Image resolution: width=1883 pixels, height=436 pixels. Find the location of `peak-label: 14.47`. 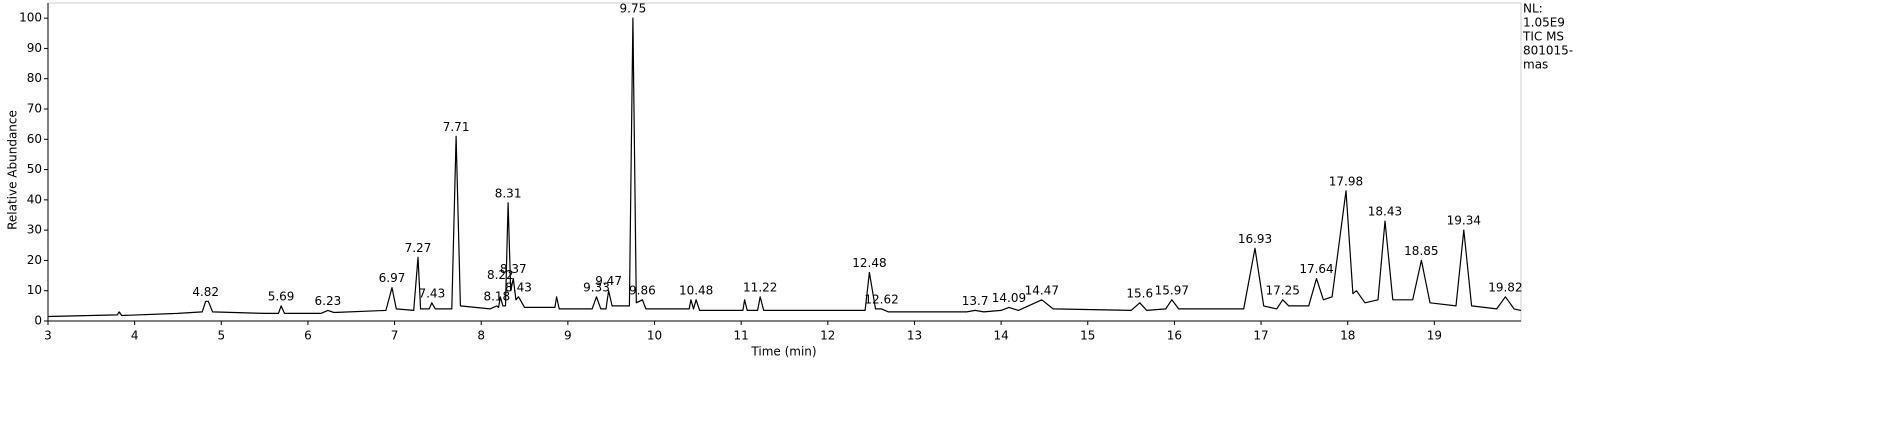

peak-label: 14.47 is located at coordinates (1042, 290).